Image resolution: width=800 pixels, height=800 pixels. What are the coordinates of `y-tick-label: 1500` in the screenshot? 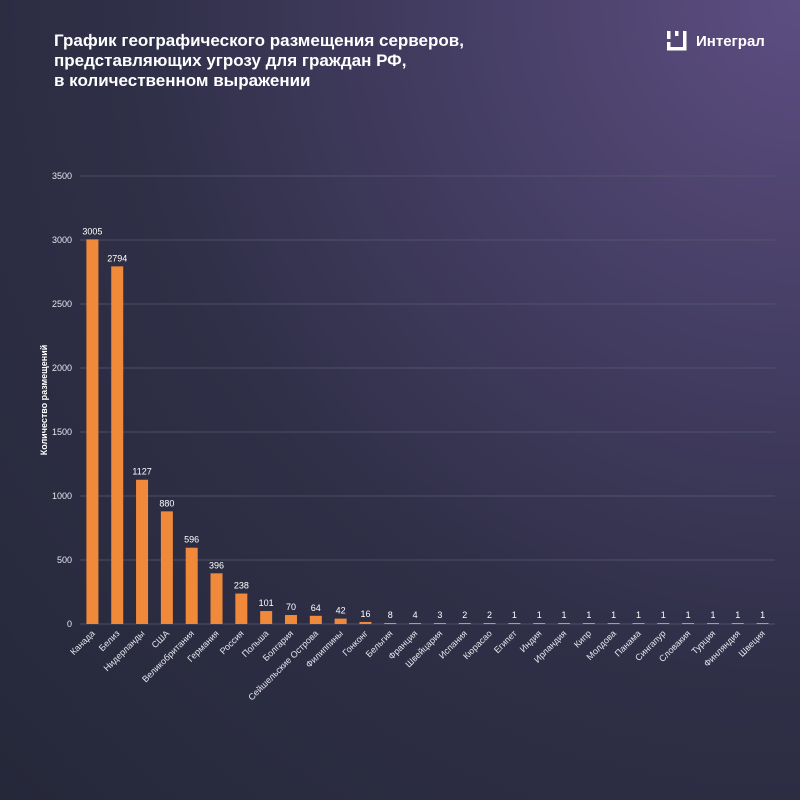 It's located at (62, 432).